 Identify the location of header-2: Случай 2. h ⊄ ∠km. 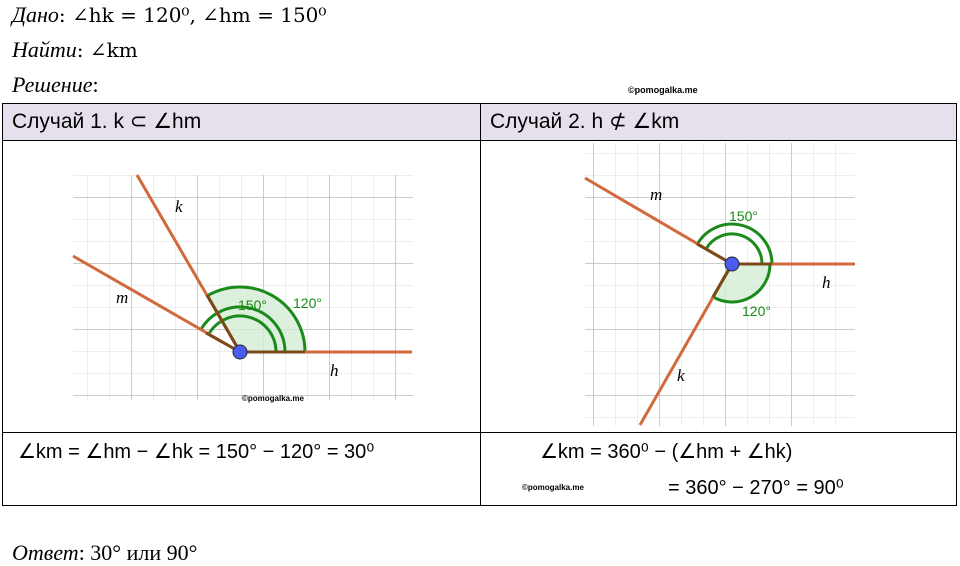
(584, 121).